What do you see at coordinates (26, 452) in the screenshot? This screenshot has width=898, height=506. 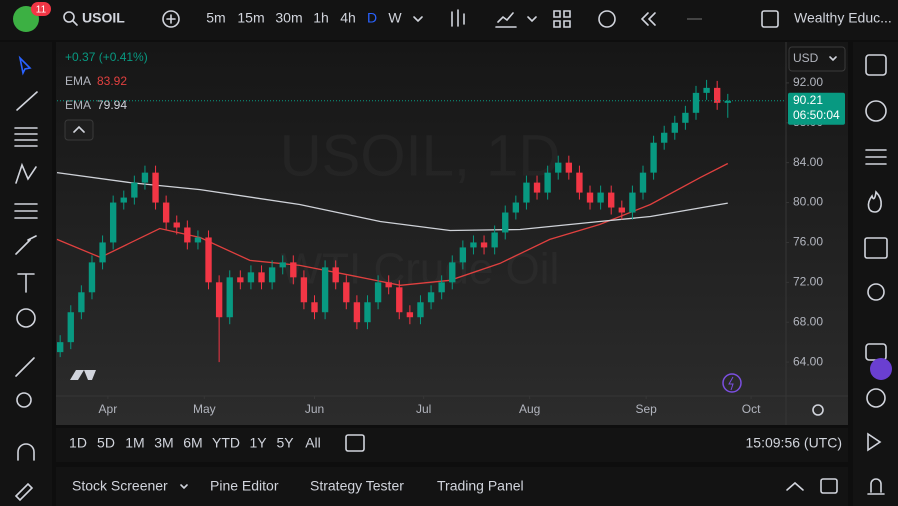 I see `magnet-tool` at bounding box center [26, 452].